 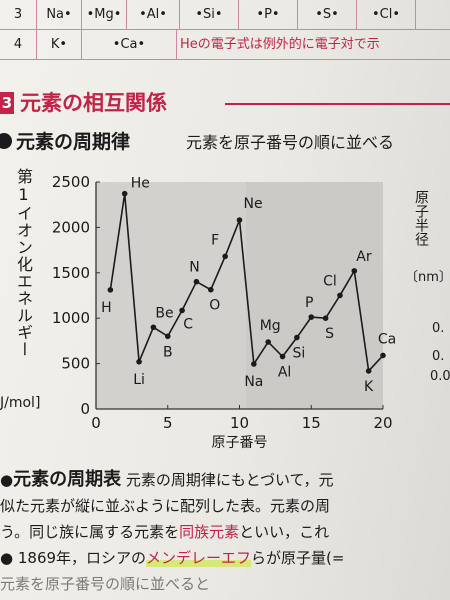 I want to click on paragraph-line: う。同じ族に属する元素を同族元素といい，これ, so click(x=225, y=532).